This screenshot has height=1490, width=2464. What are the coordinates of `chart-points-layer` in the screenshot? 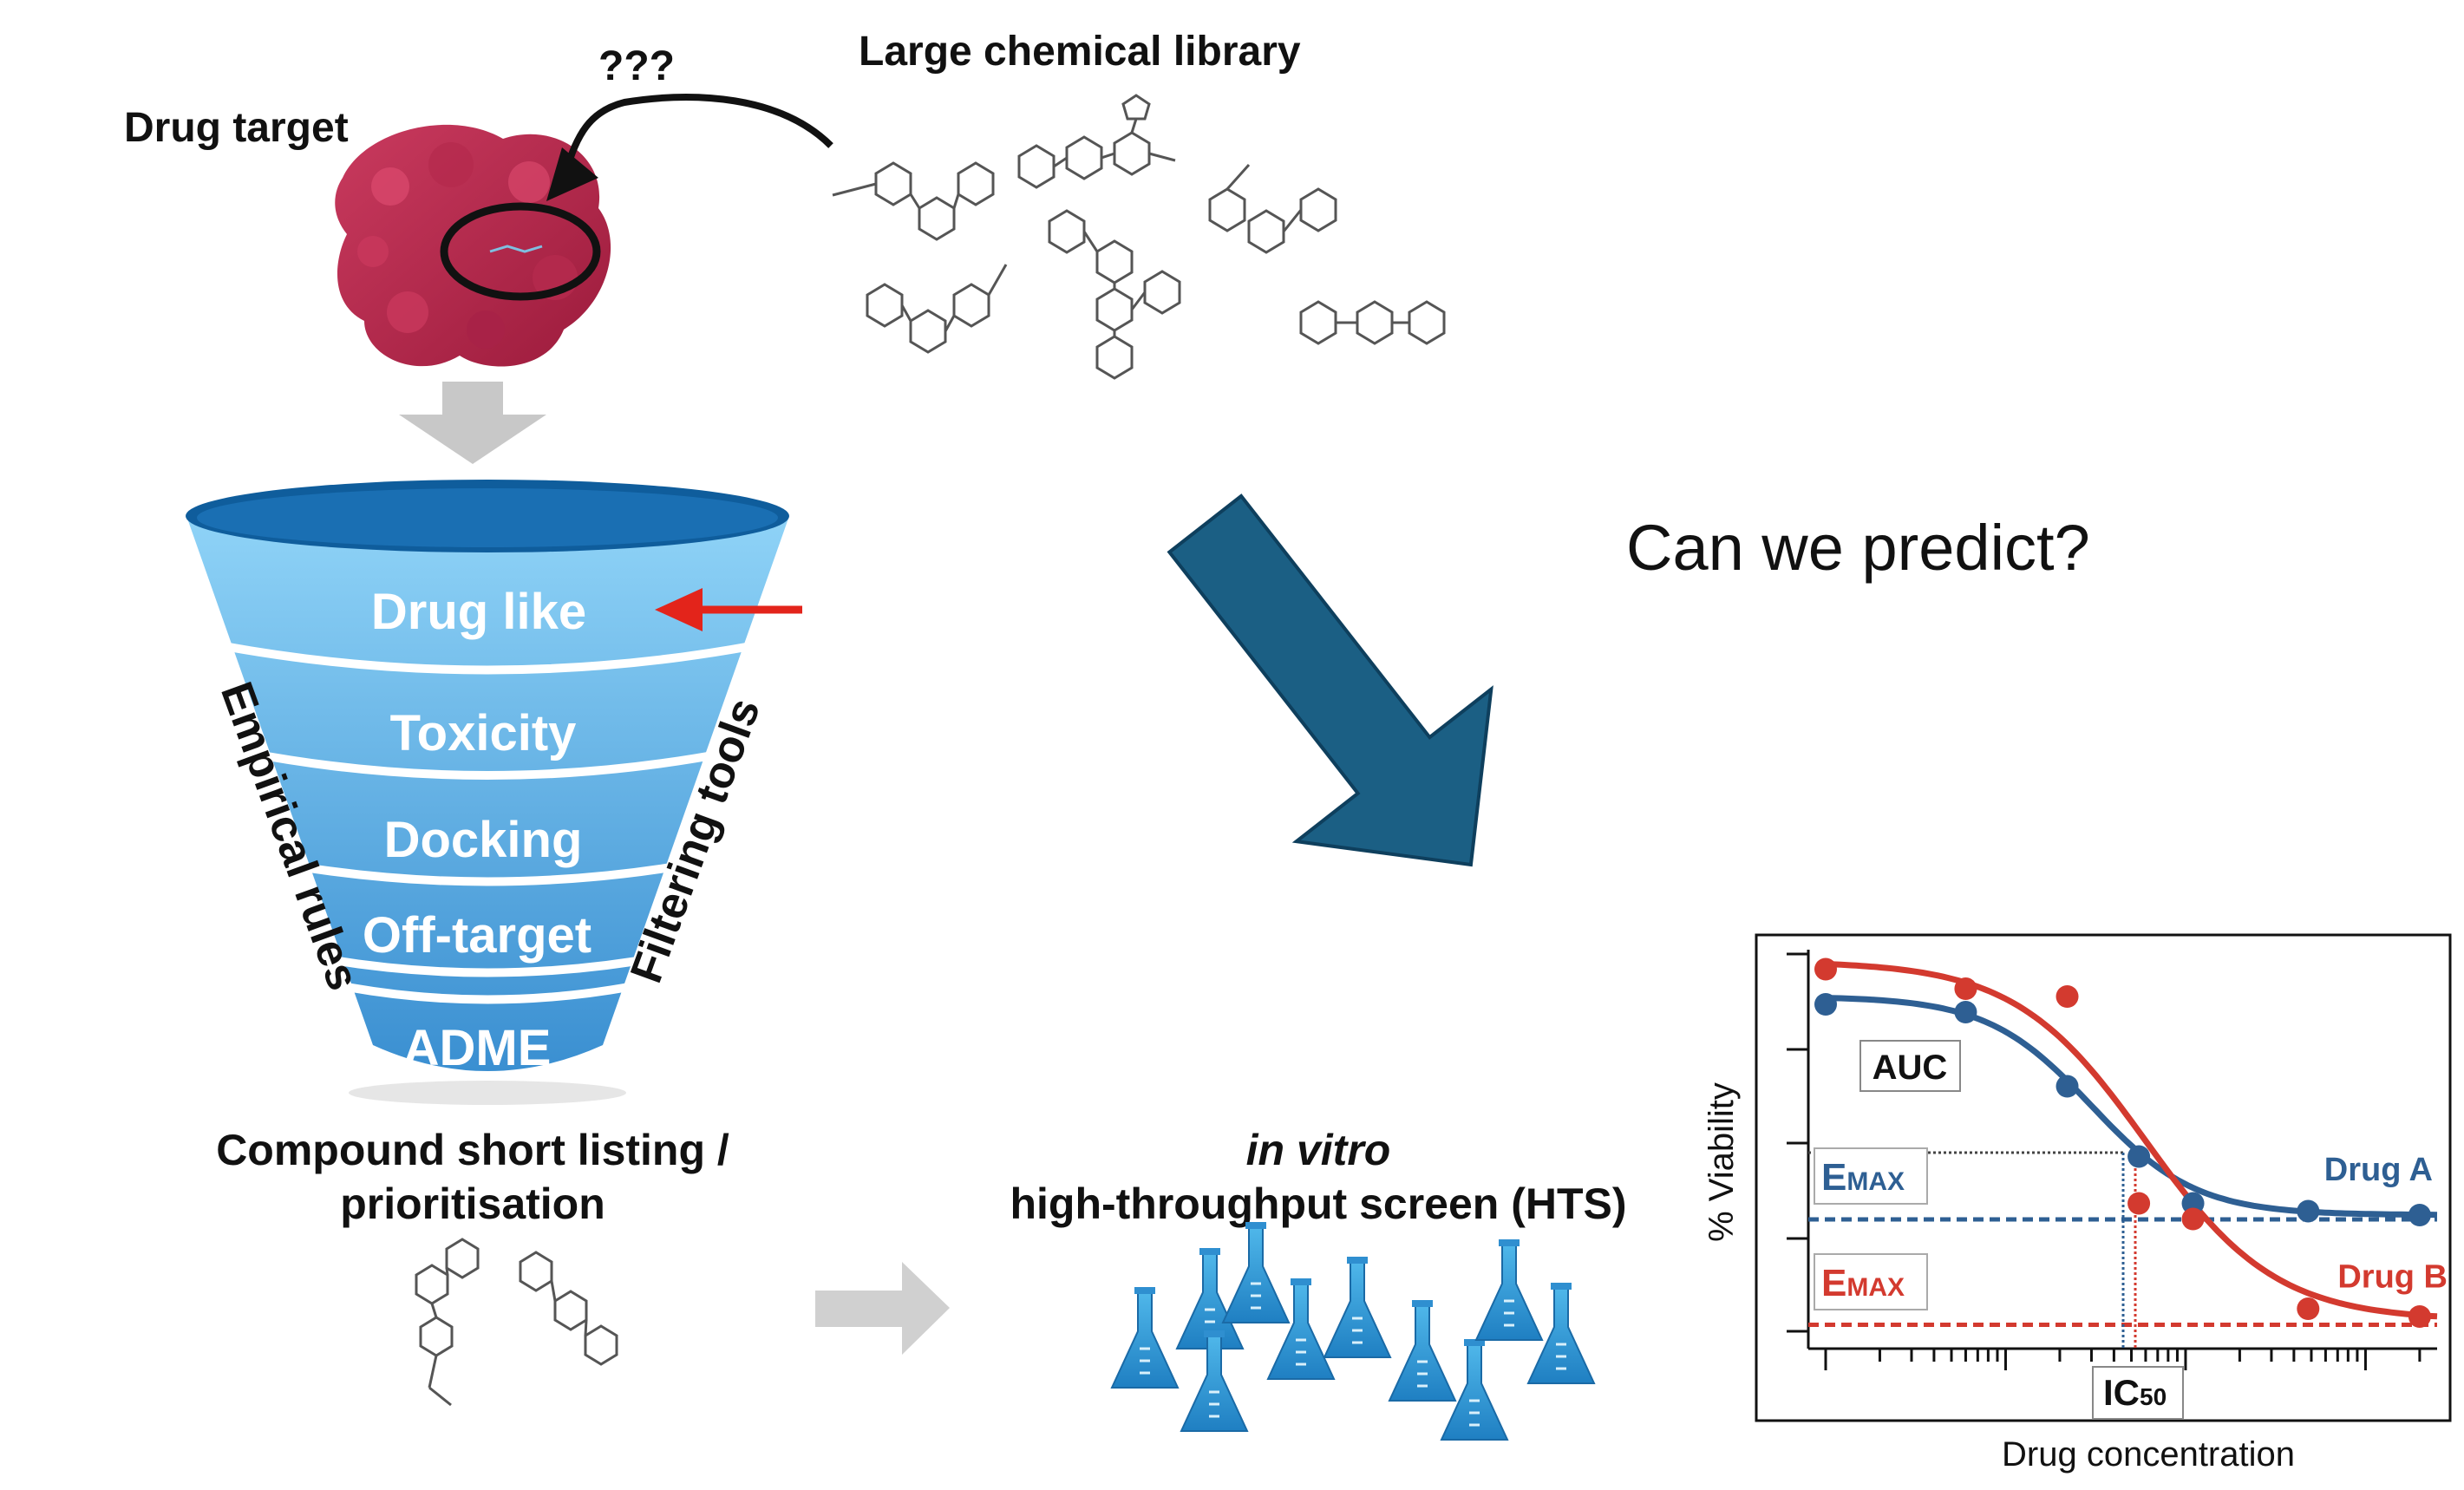 It's located at (2122, 1142).